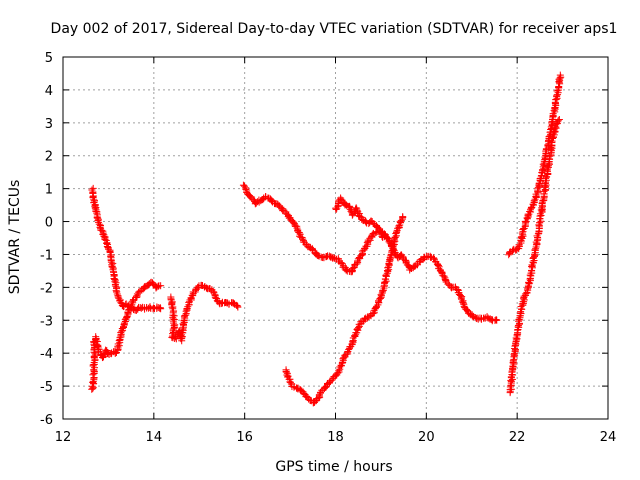  I want to click on y-tick-label: -4, so click(46, 354).